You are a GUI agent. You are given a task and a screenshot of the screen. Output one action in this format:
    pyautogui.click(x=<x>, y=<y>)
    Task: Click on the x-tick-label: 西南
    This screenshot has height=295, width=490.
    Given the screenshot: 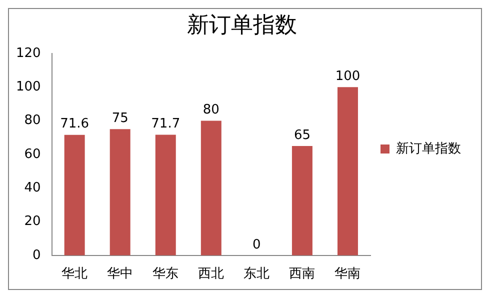 What is the action you would take?
    pyautogui.click(x=302, y=274)
    